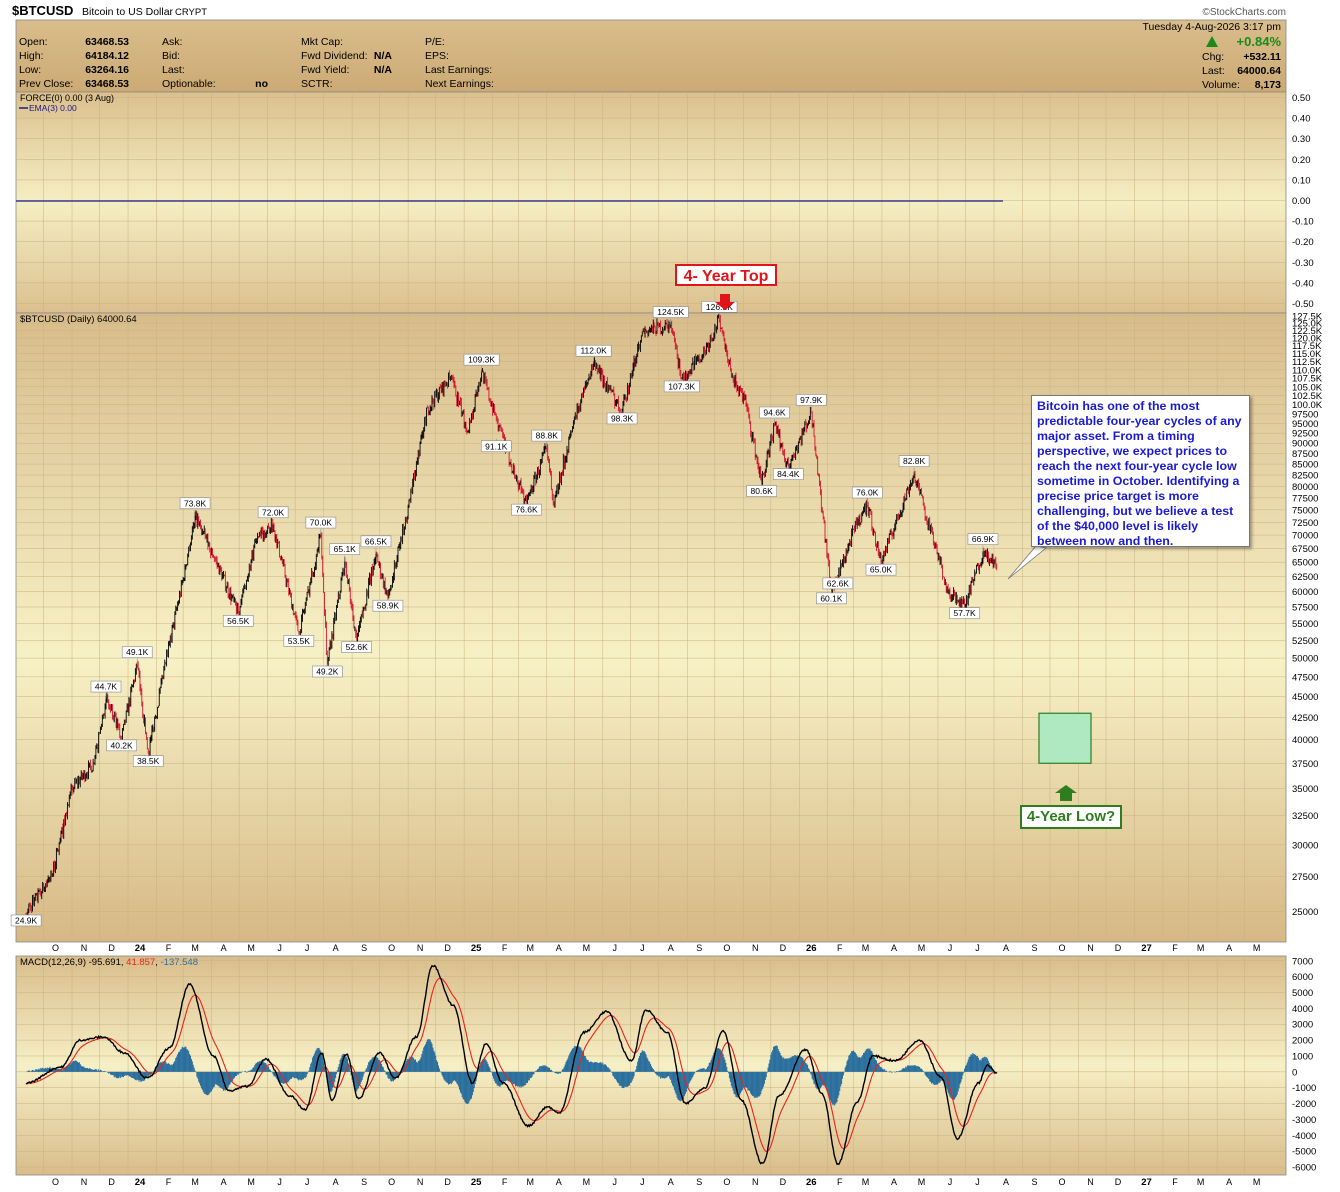 The height and width of the screenshot is (1192, 1340). What do you see at coordinates (1305, 563) in the screenshot?
I see `y-tick-label: 65000` at bounding box center [1305, 563].